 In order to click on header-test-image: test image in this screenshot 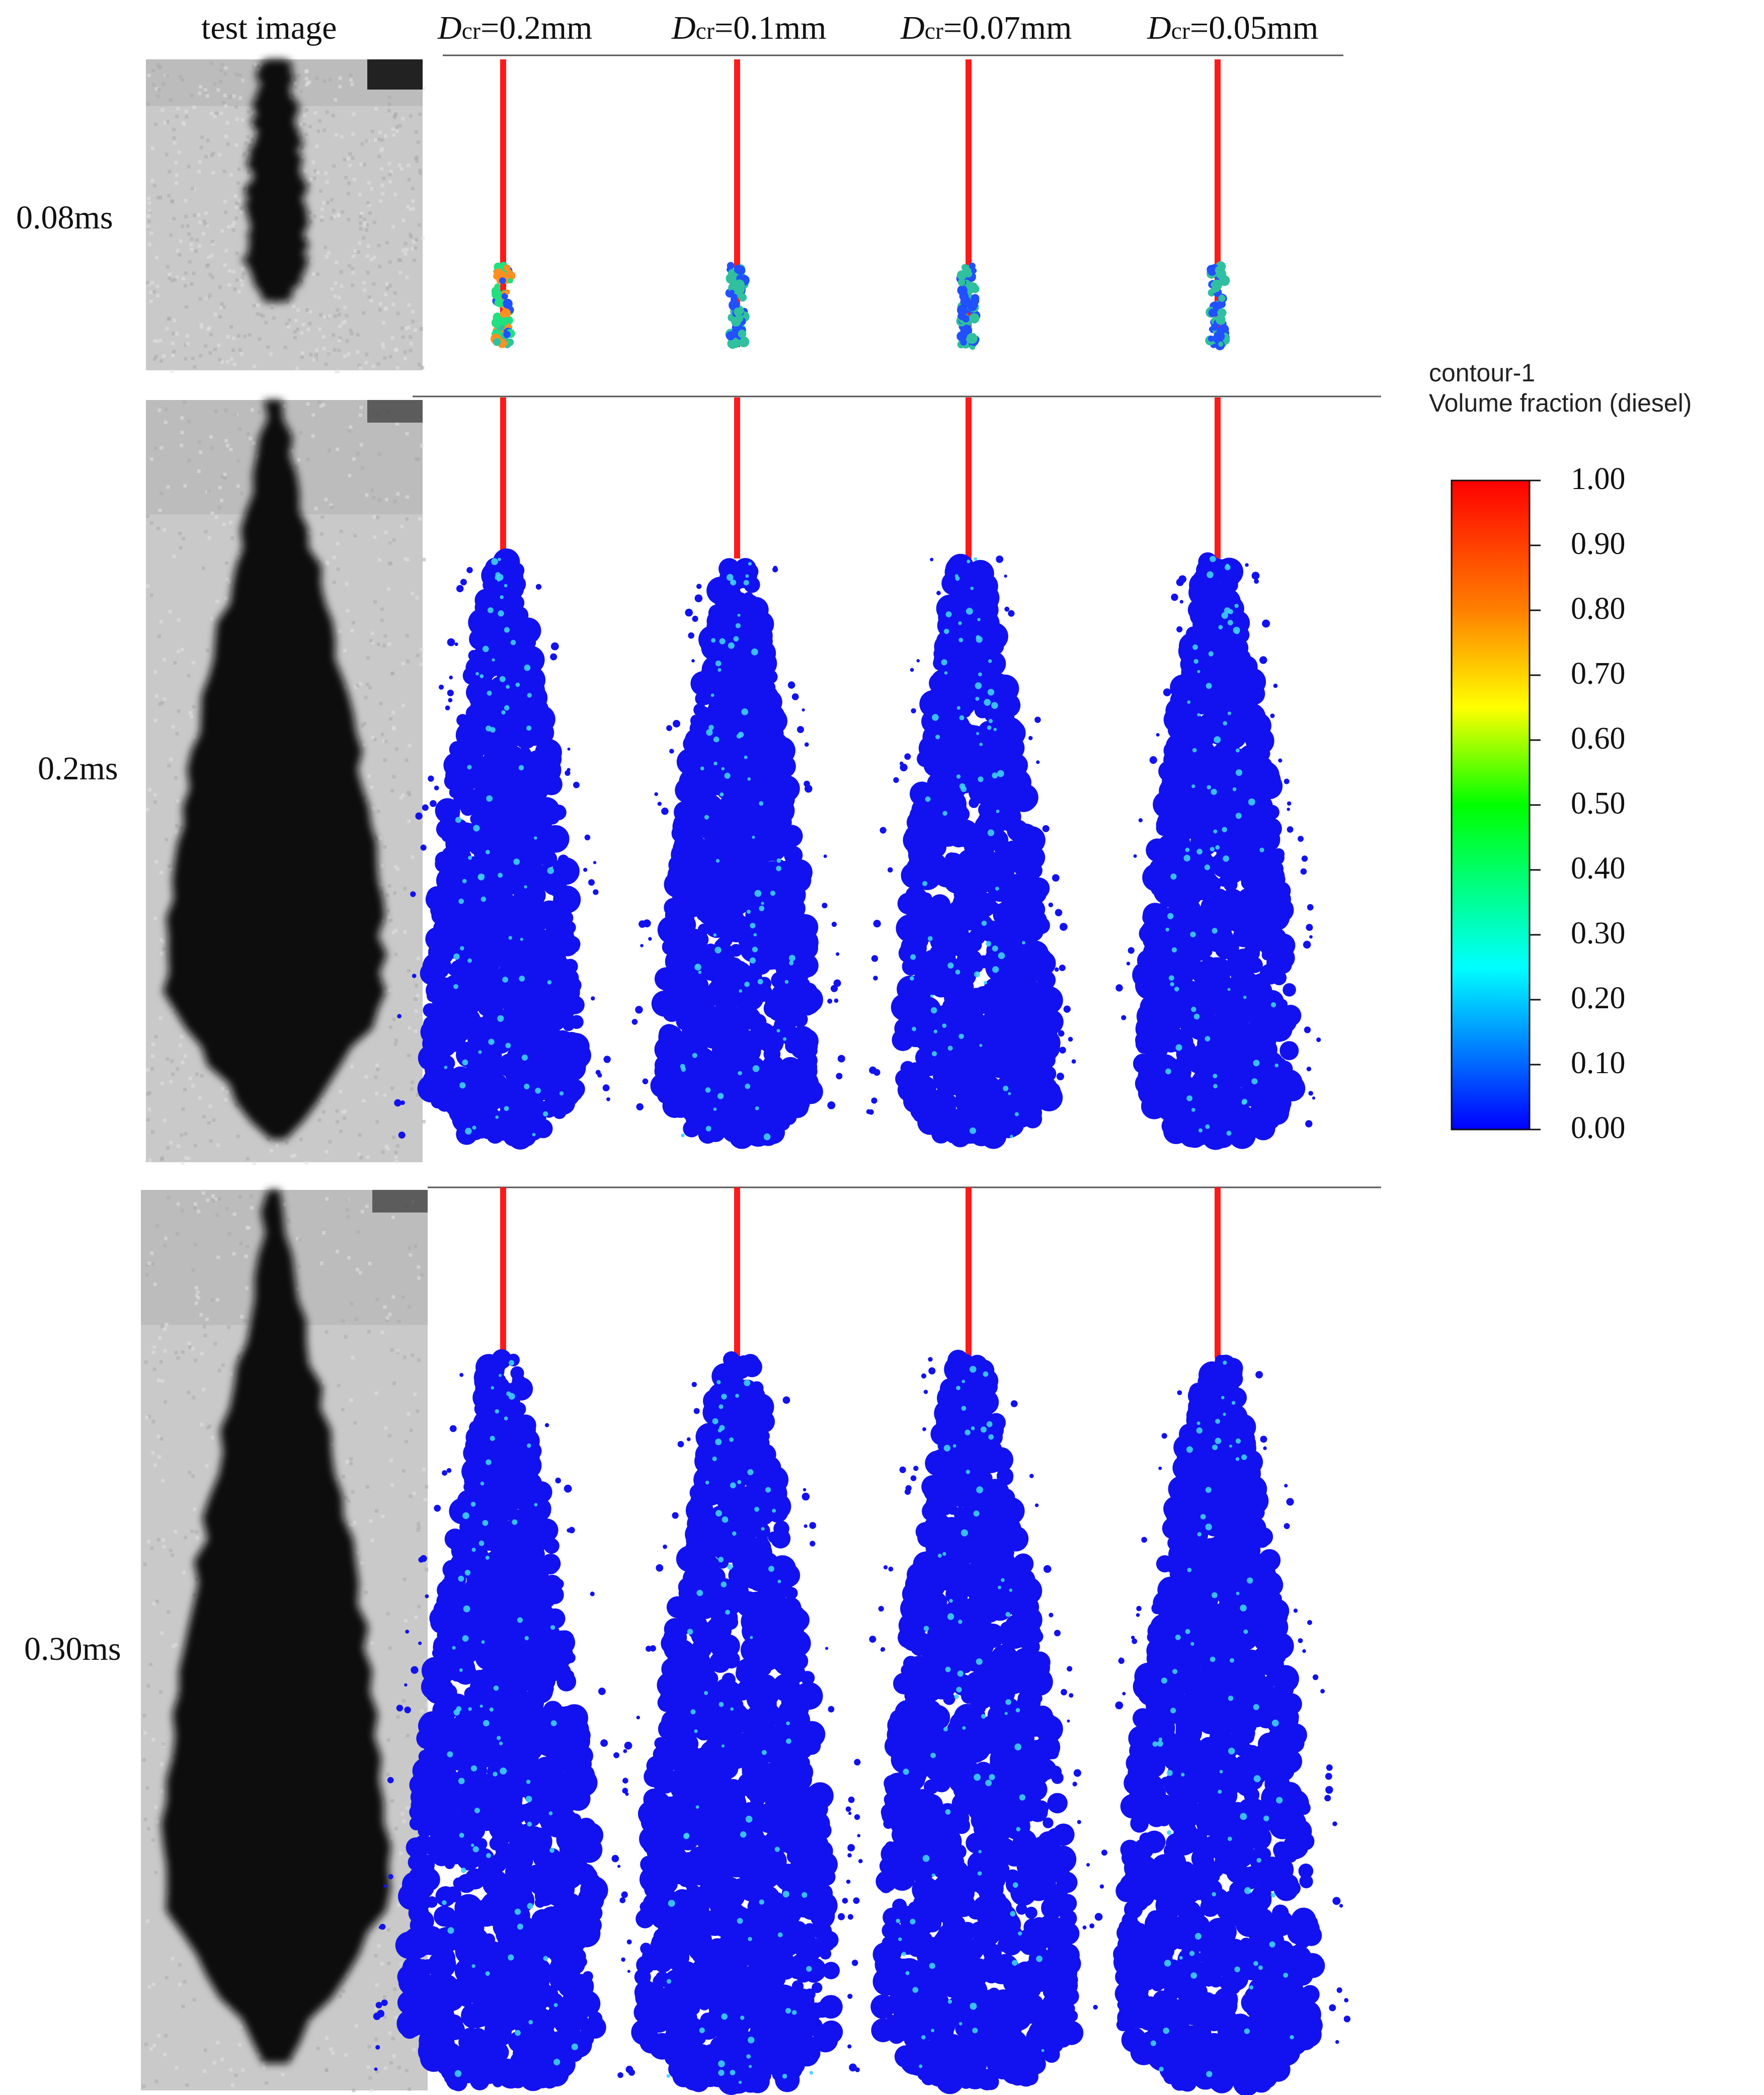, I will do `click(269, 28)`.